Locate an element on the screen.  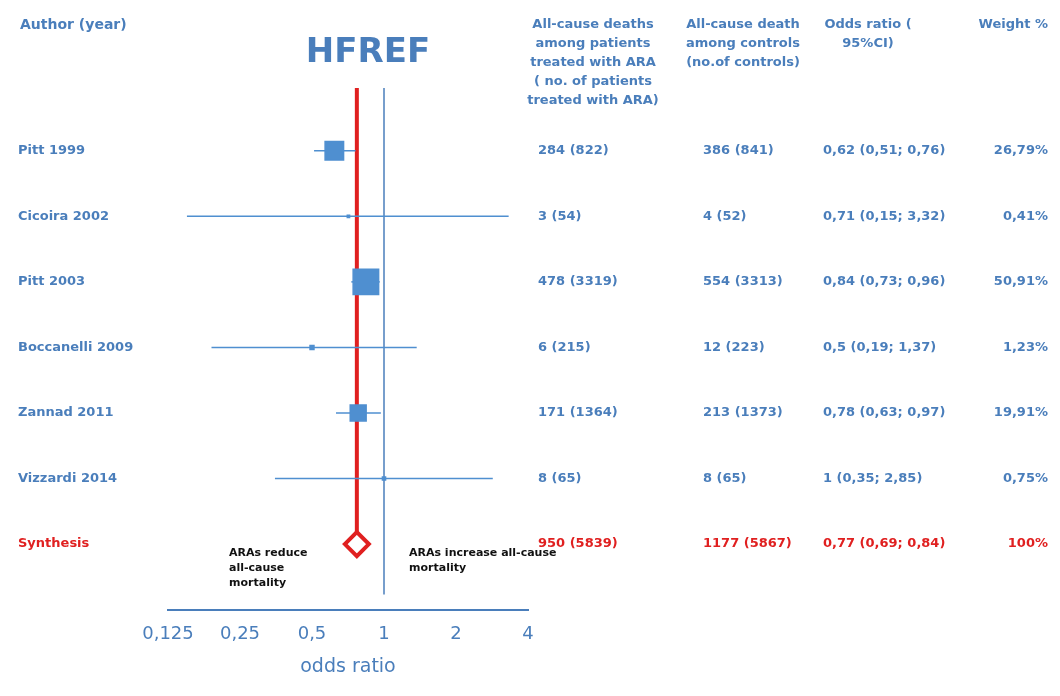
text: 19,91% is located at coordinates (1020, 412).